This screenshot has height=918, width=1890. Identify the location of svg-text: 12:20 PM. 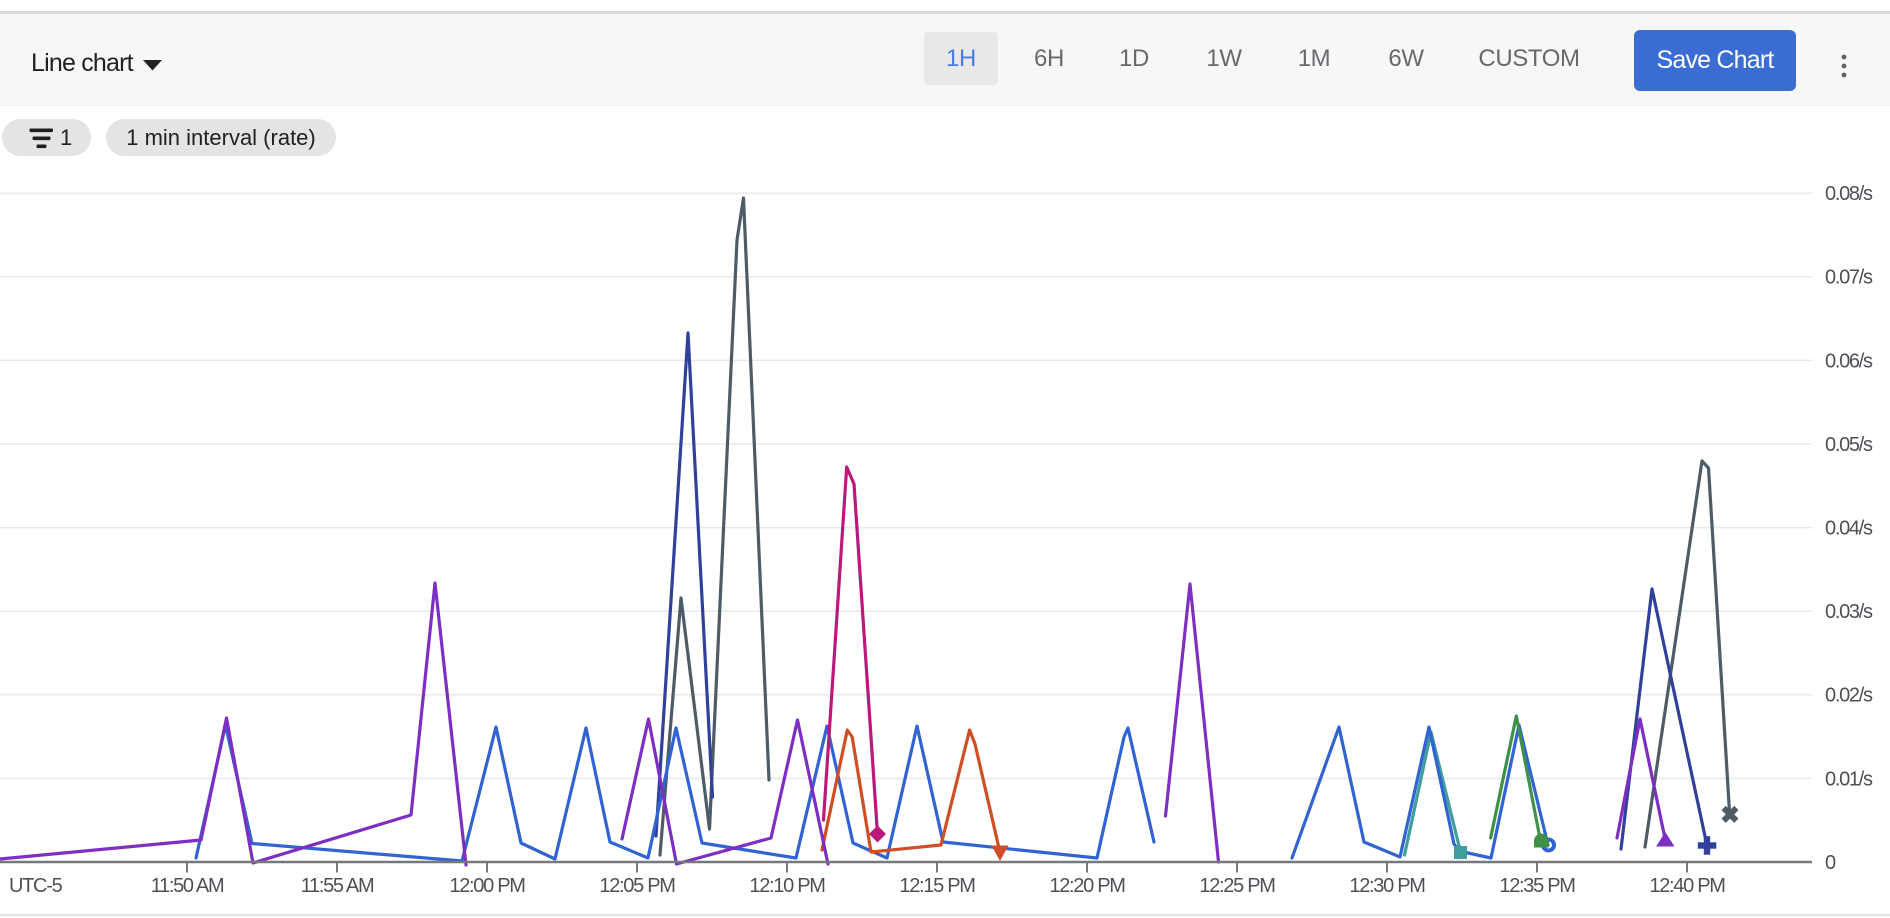
(1087, 886).